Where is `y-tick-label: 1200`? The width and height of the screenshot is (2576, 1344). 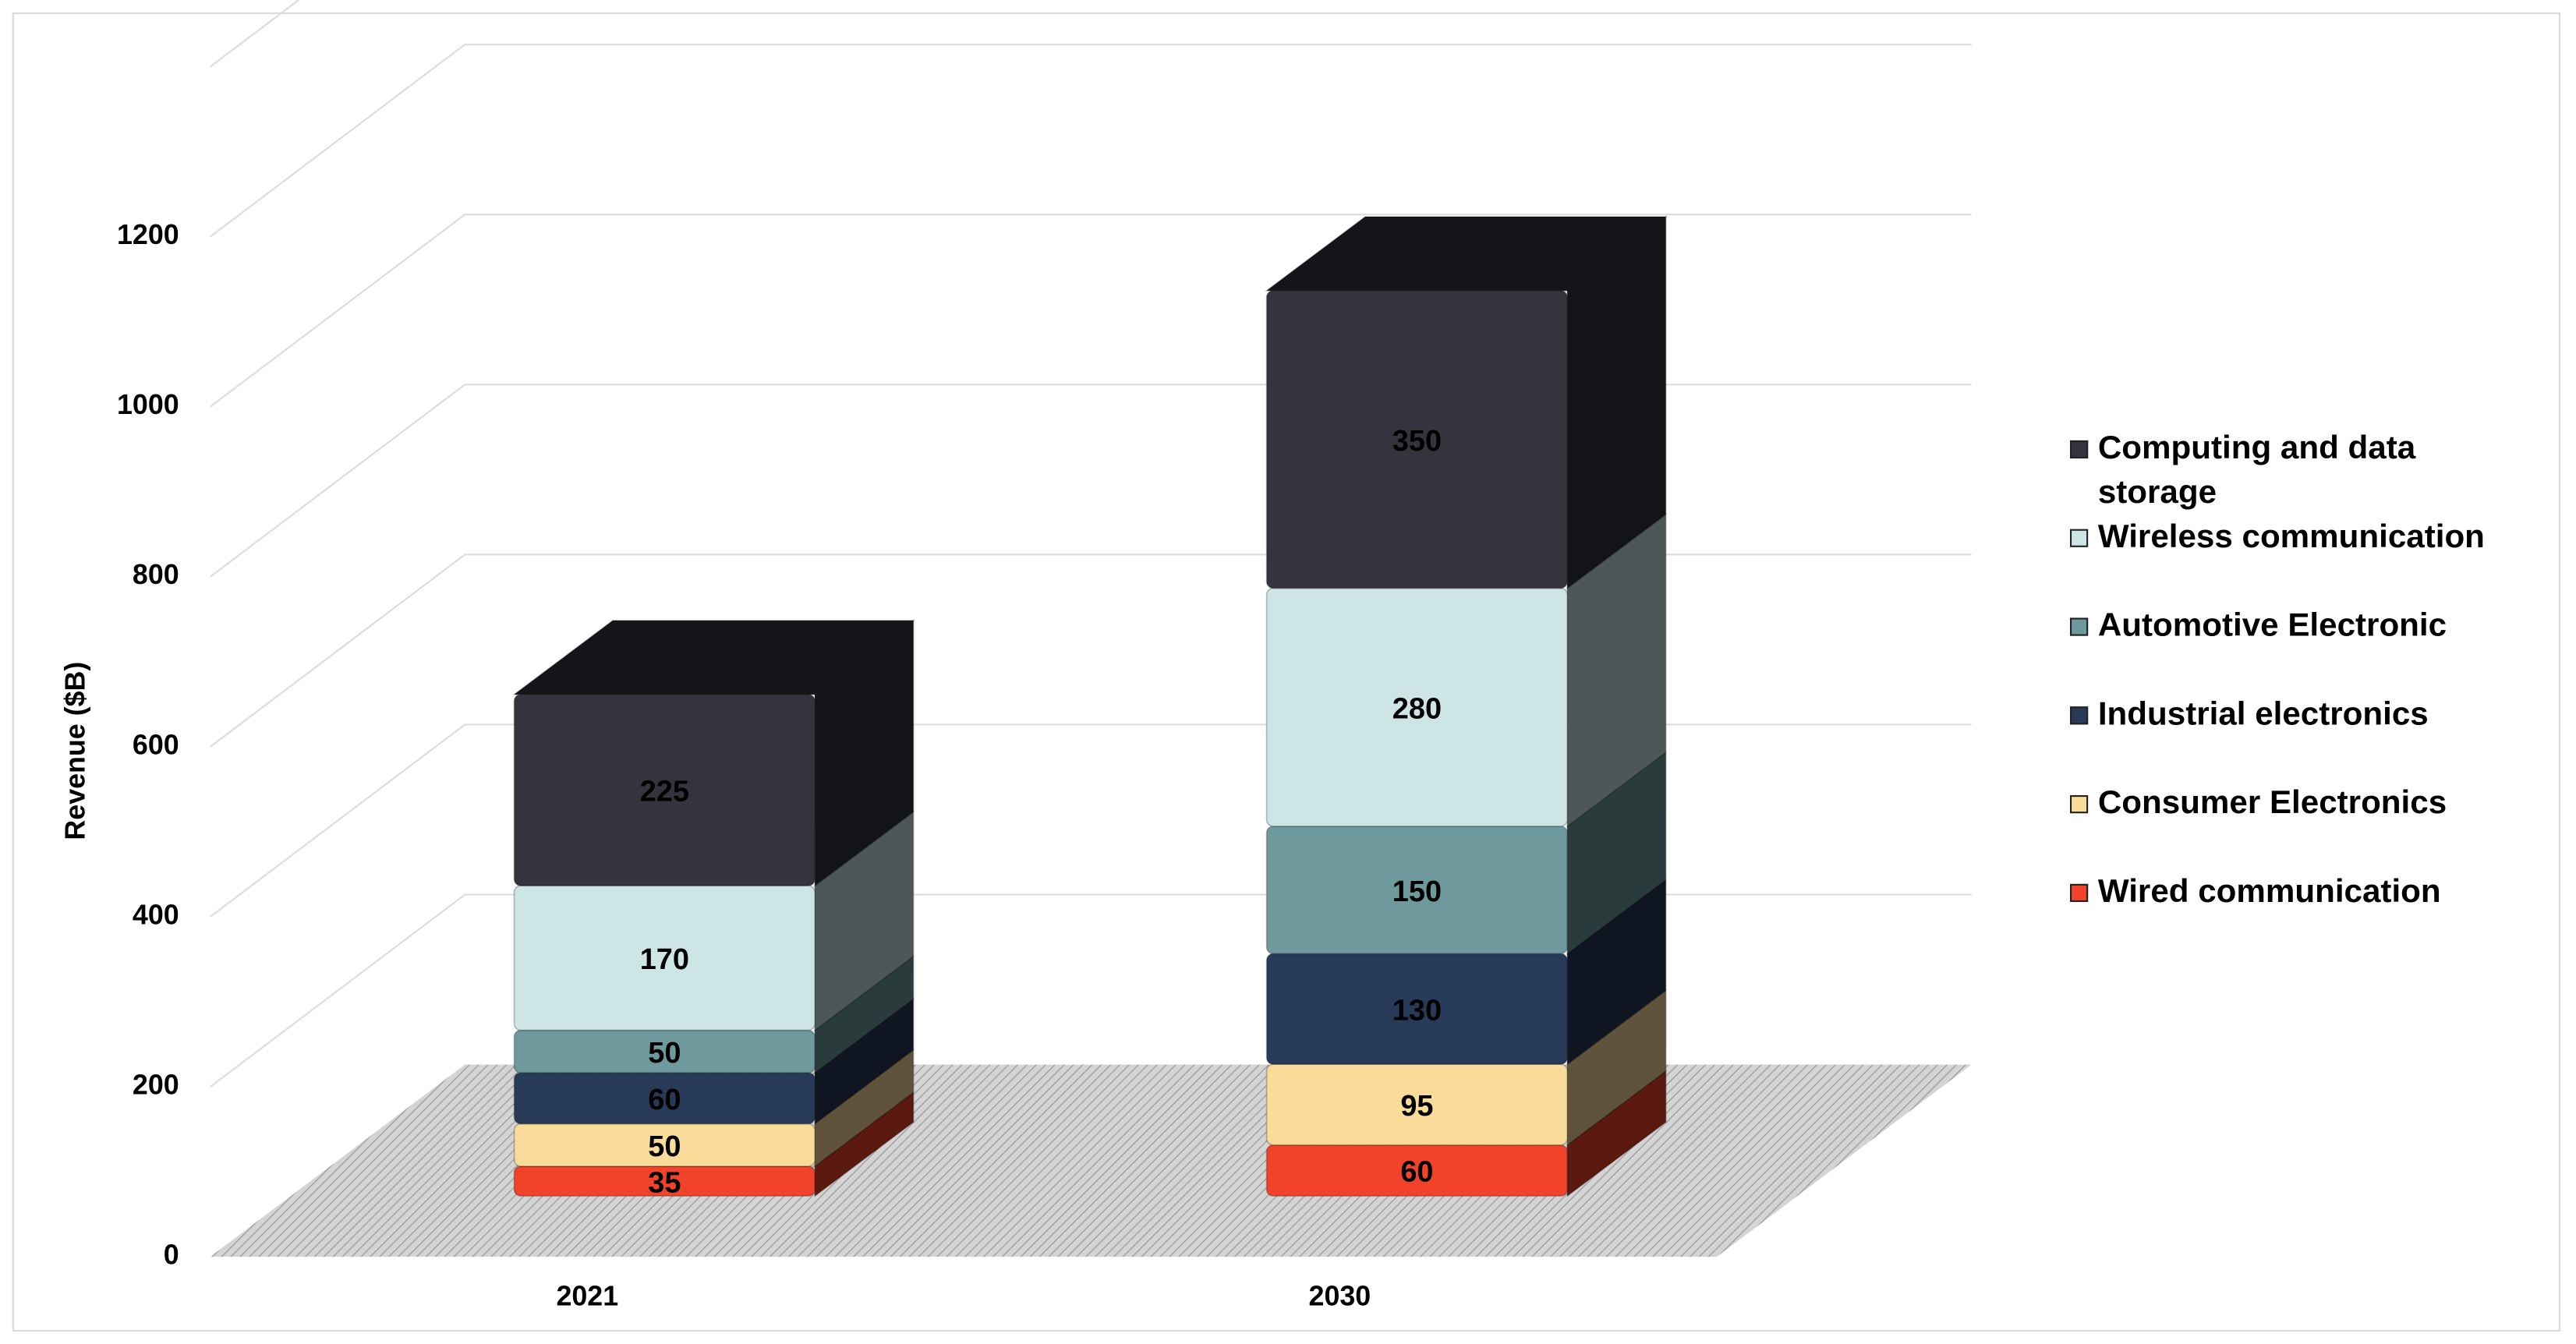 y-tick-label: 1200 is located at coordinates (148, 235).